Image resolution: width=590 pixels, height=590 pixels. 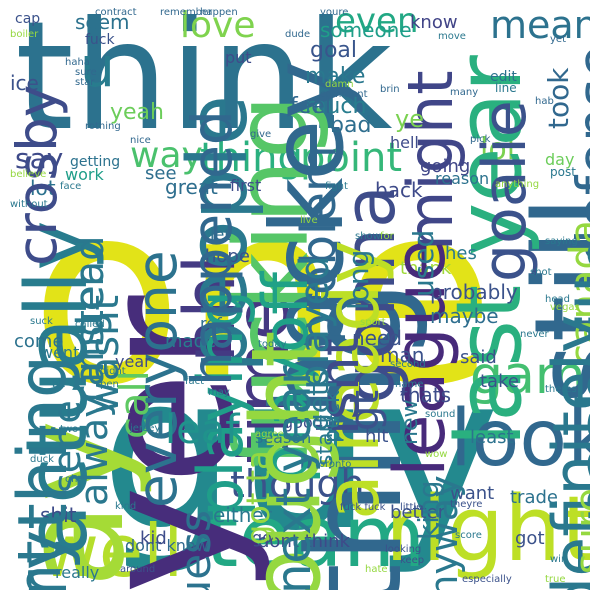 I want to click on word-kind: kind, so click(x=126, y=506).